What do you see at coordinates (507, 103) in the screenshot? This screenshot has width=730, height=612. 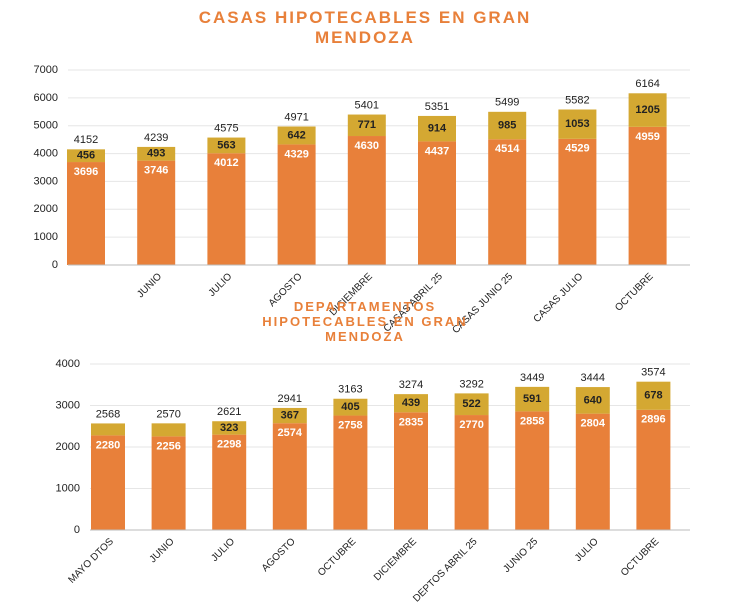 I see `total-label: 5499` at bounding box center [507, 103].